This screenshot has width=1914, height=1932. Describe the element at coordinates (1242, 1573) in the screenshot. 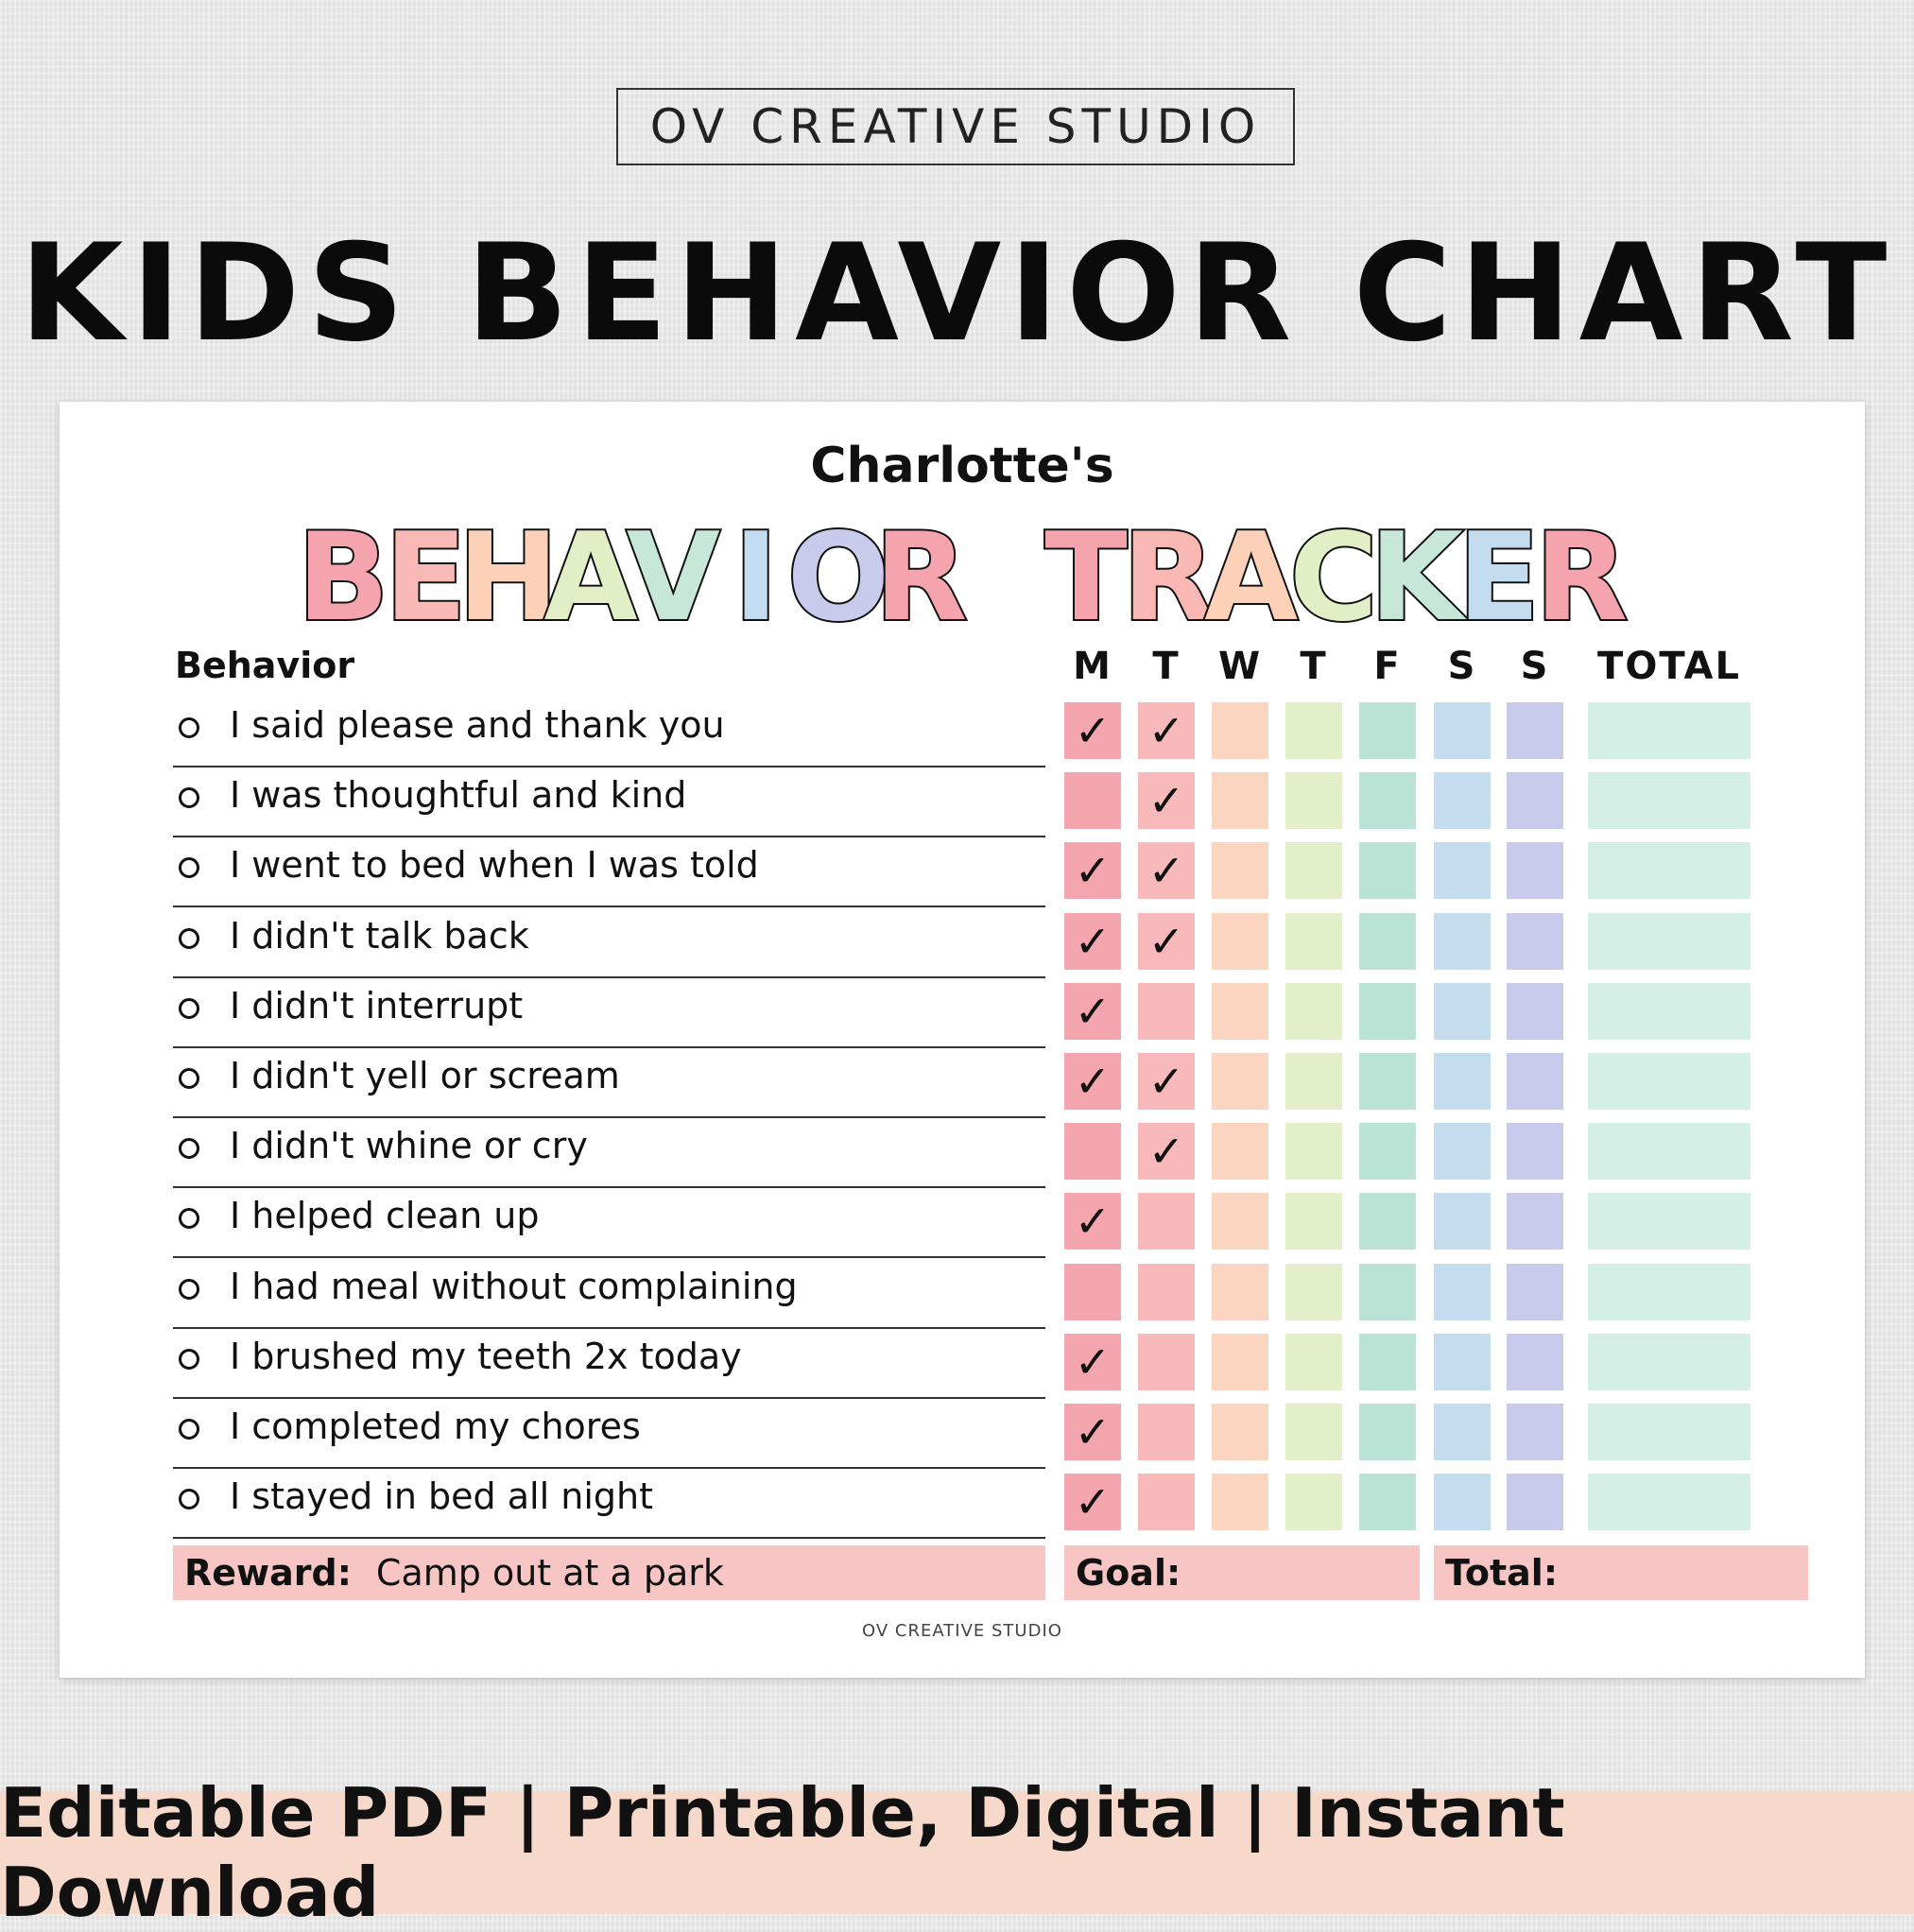

I see `goal-bar: Goal:` at that location.